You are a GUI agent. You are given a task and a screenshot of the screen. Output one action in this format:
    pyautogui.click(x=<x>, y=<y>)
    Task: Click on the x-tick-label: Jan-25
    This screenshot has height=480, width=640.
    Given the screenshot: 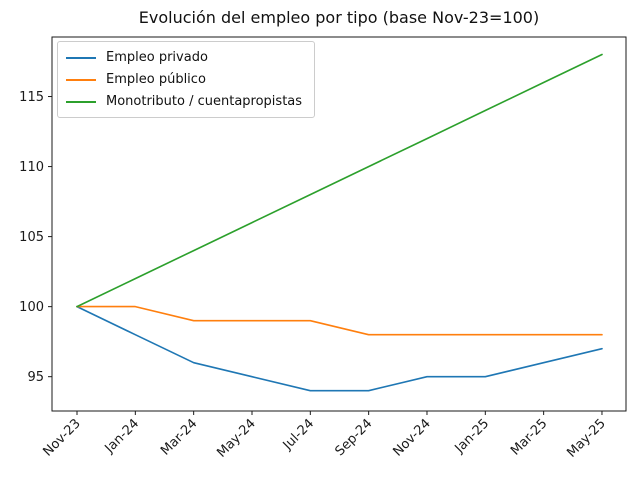 What is the action you would take?
    pyautogui.click(x=472, y=436)
    